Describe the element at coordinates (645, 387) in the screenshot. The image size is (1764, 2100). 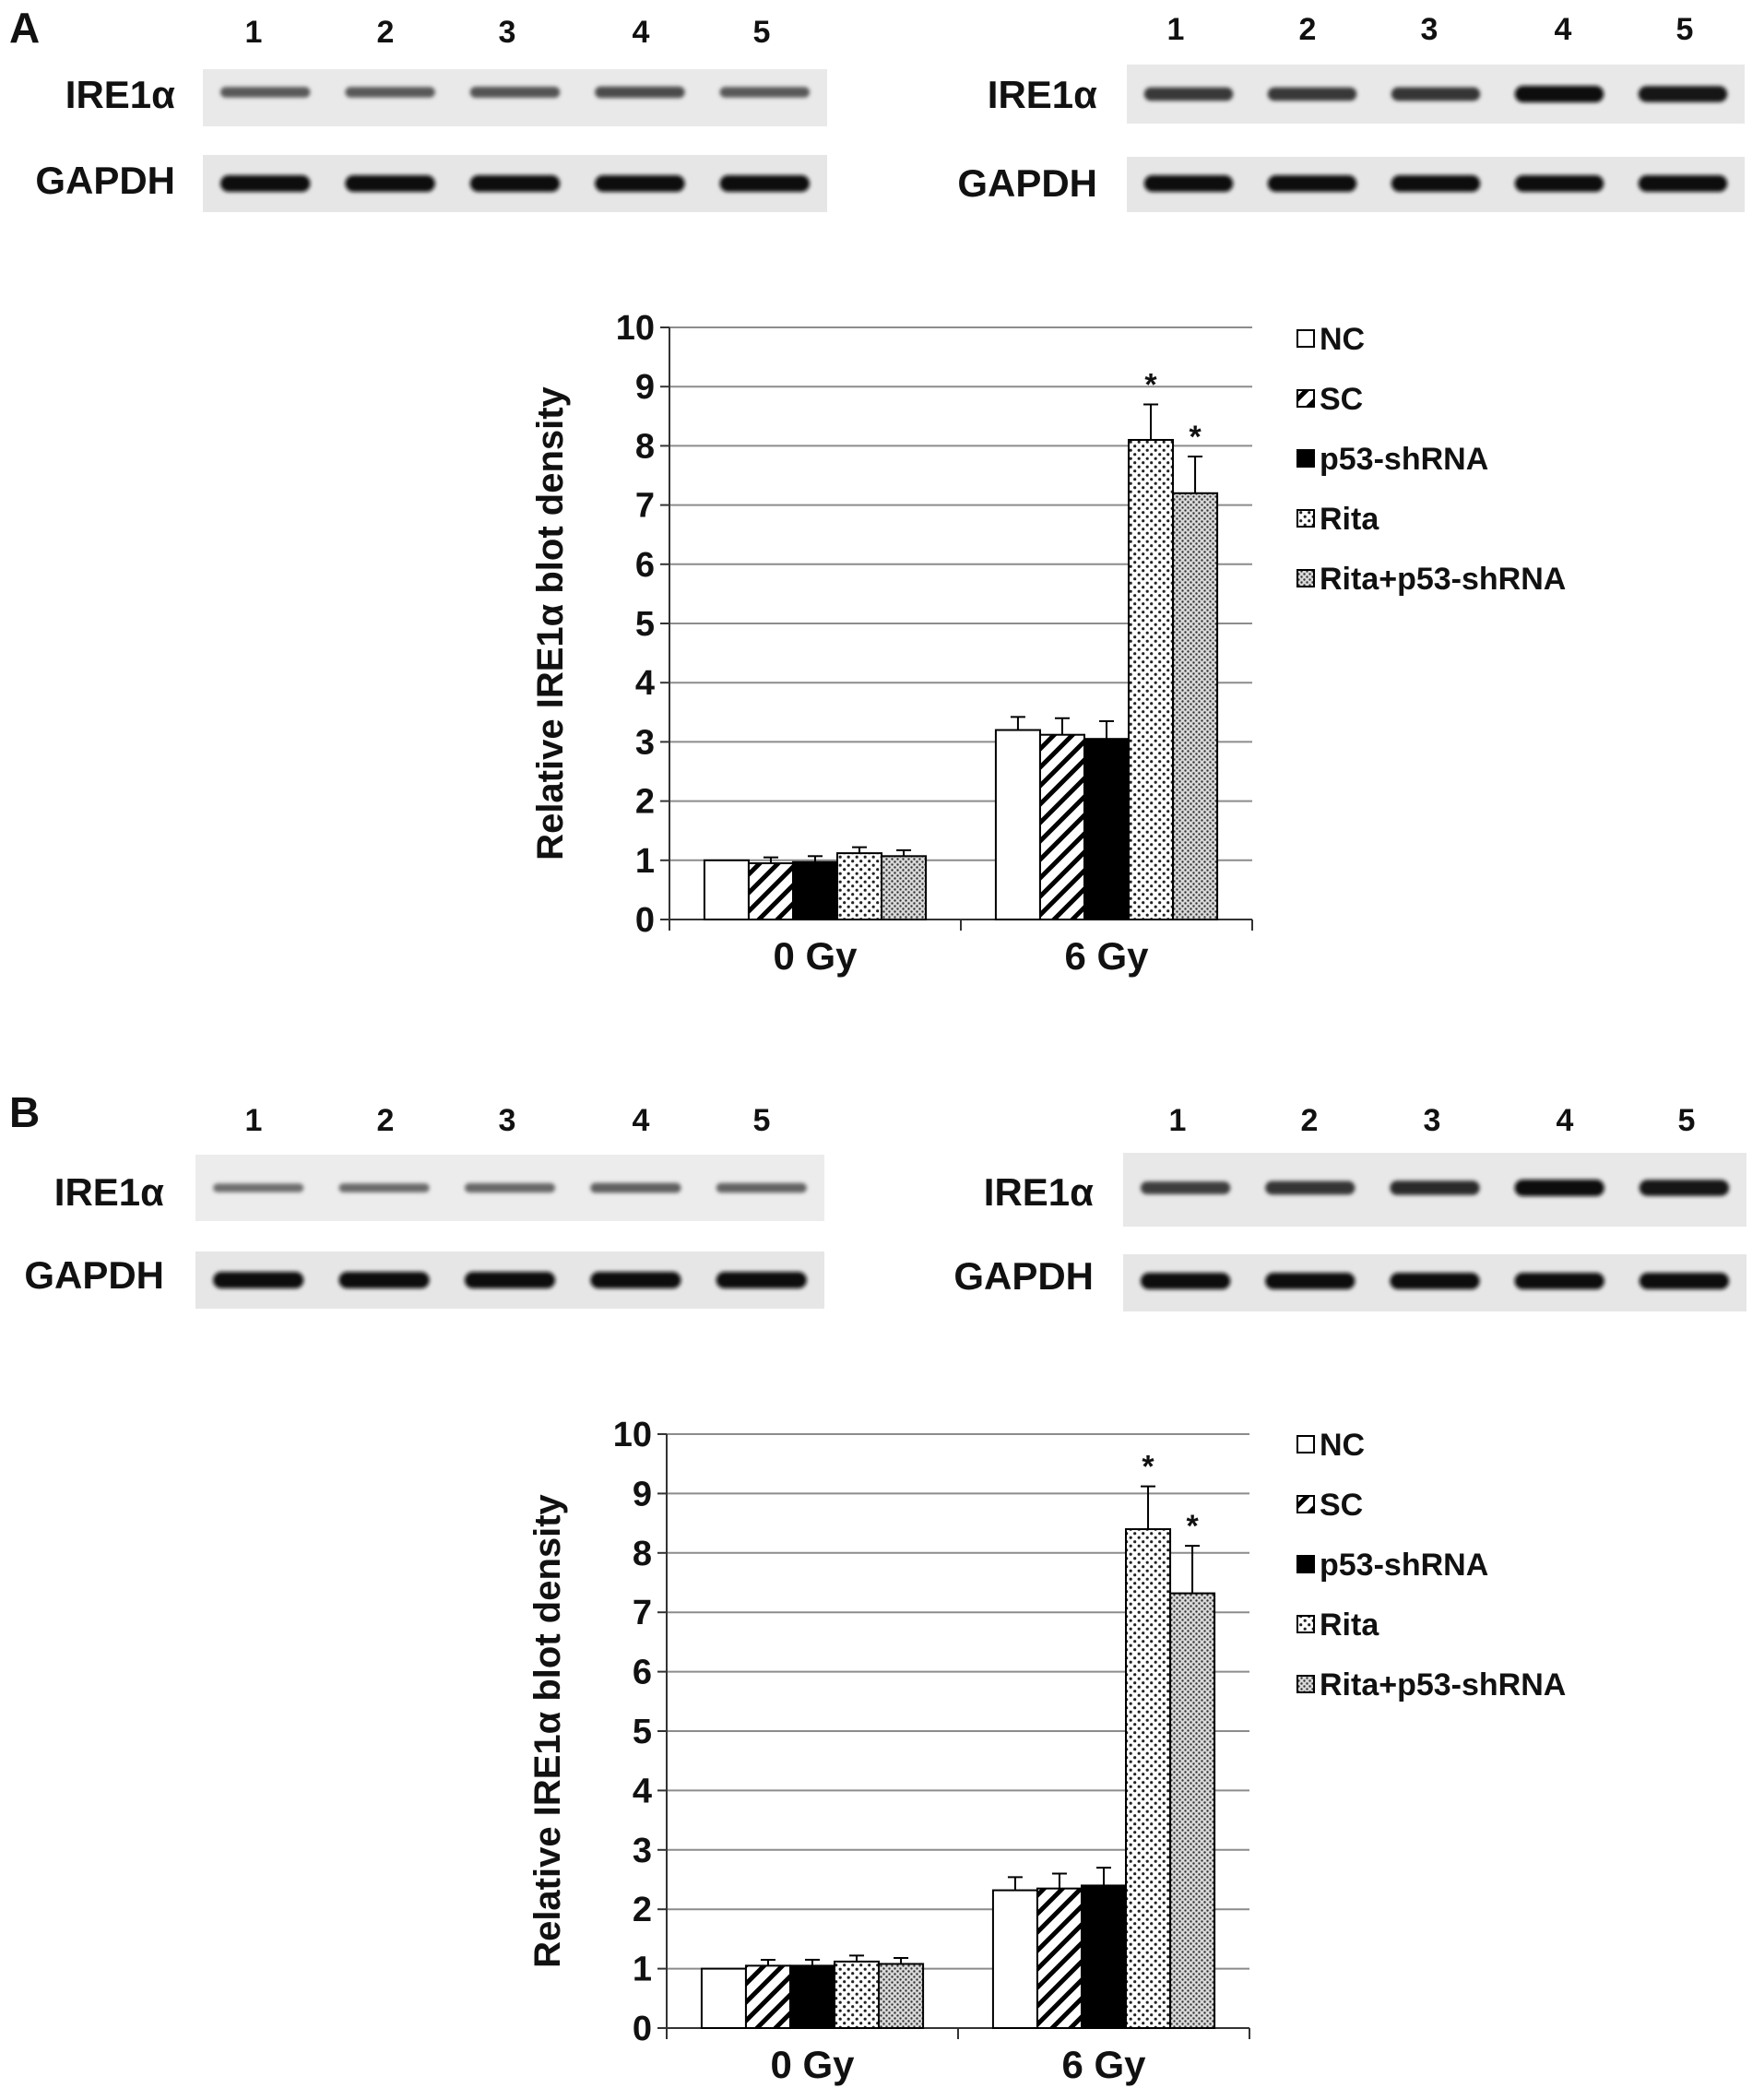
I see `y-tick-label: 9` at that location.